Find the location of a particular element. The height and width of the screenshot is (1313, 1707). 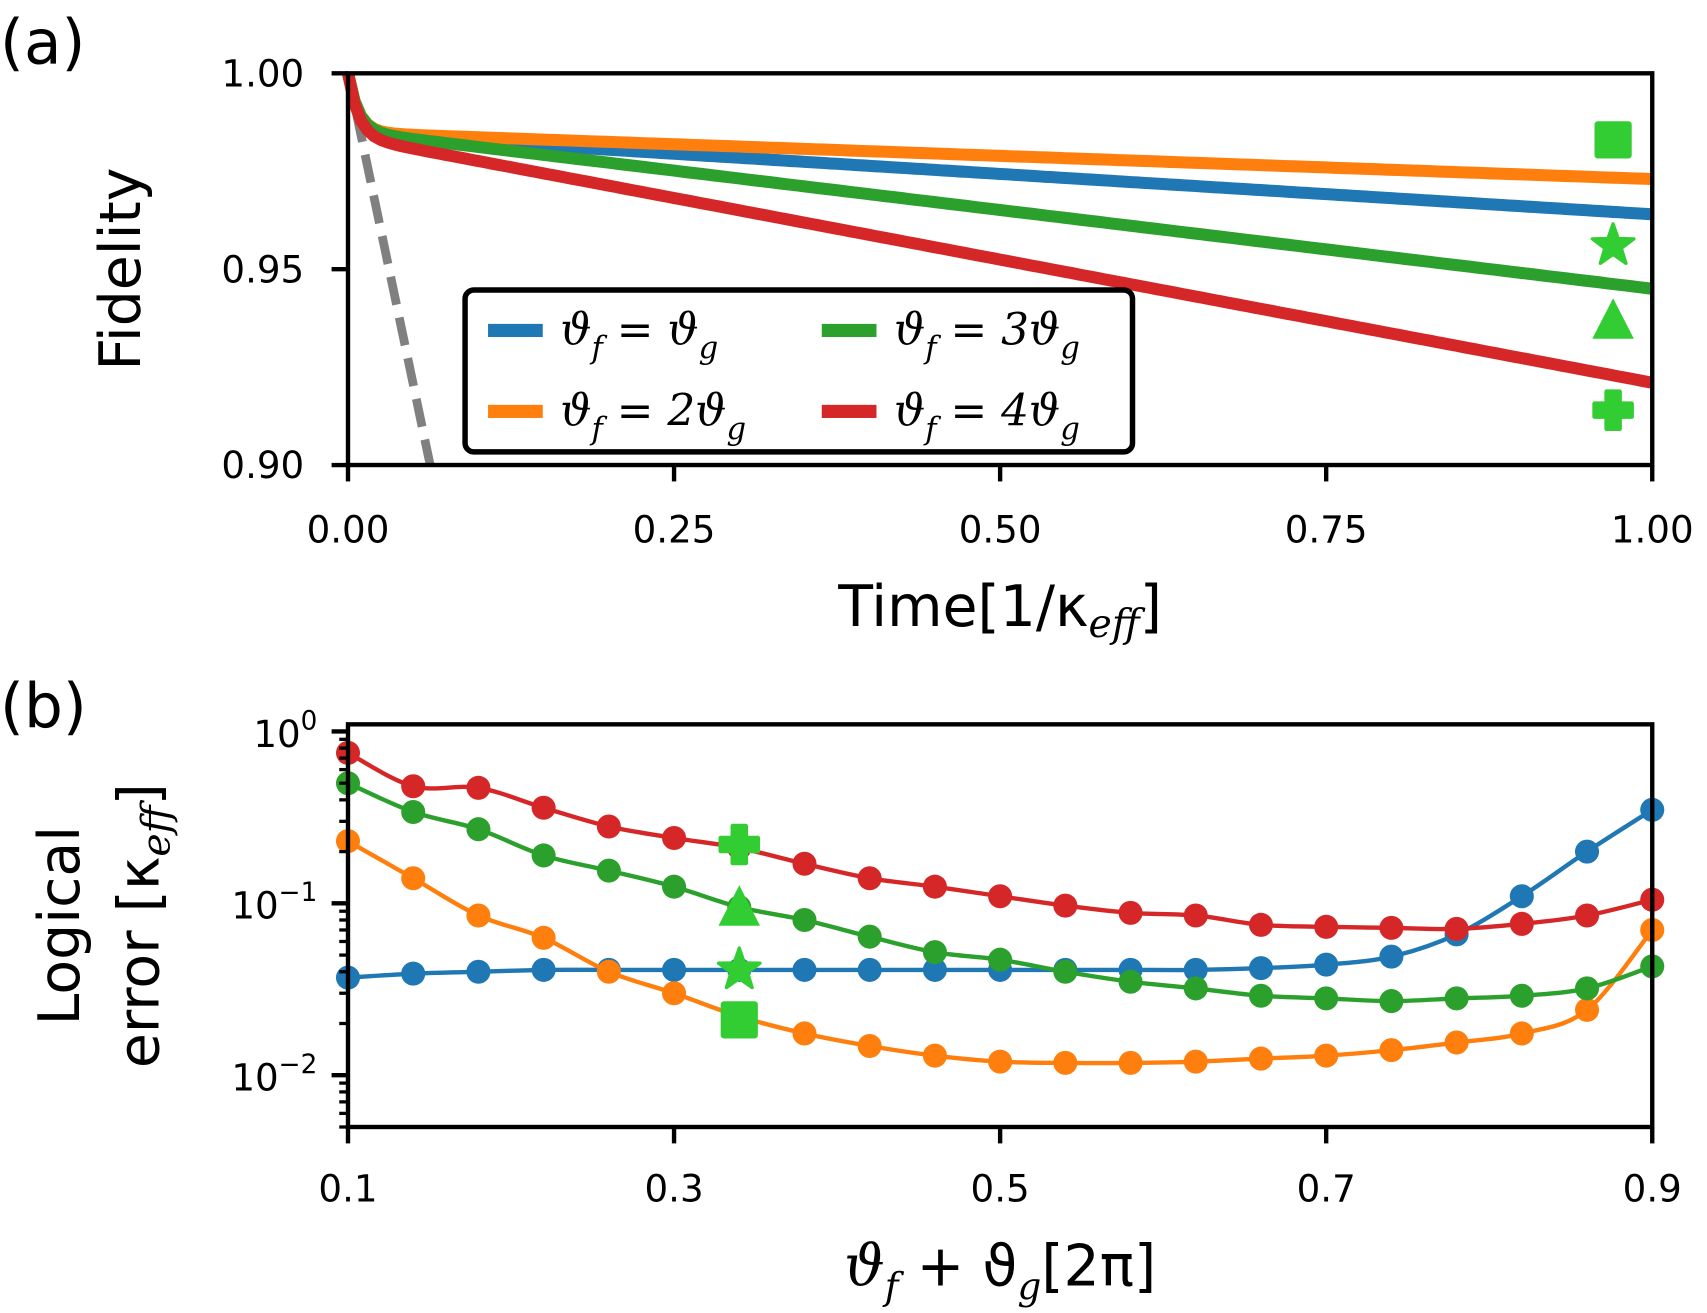

legend-label: ϑf = ϑg is located at coordinates (639, 335).